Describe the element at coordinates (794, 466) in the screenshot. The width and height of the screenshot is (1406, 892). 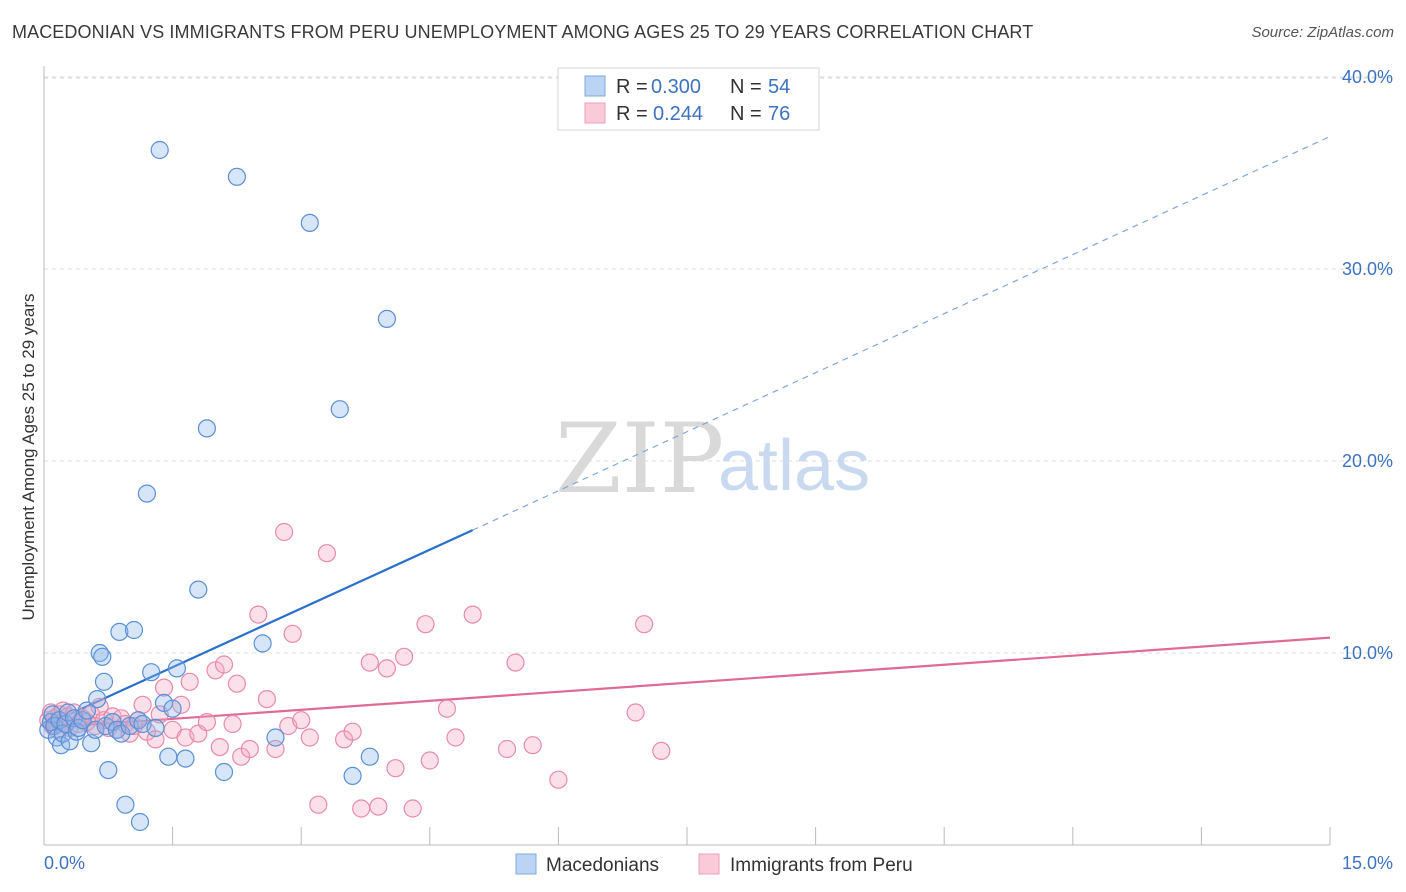
I see `watermark-atlas: atlas` at that location.